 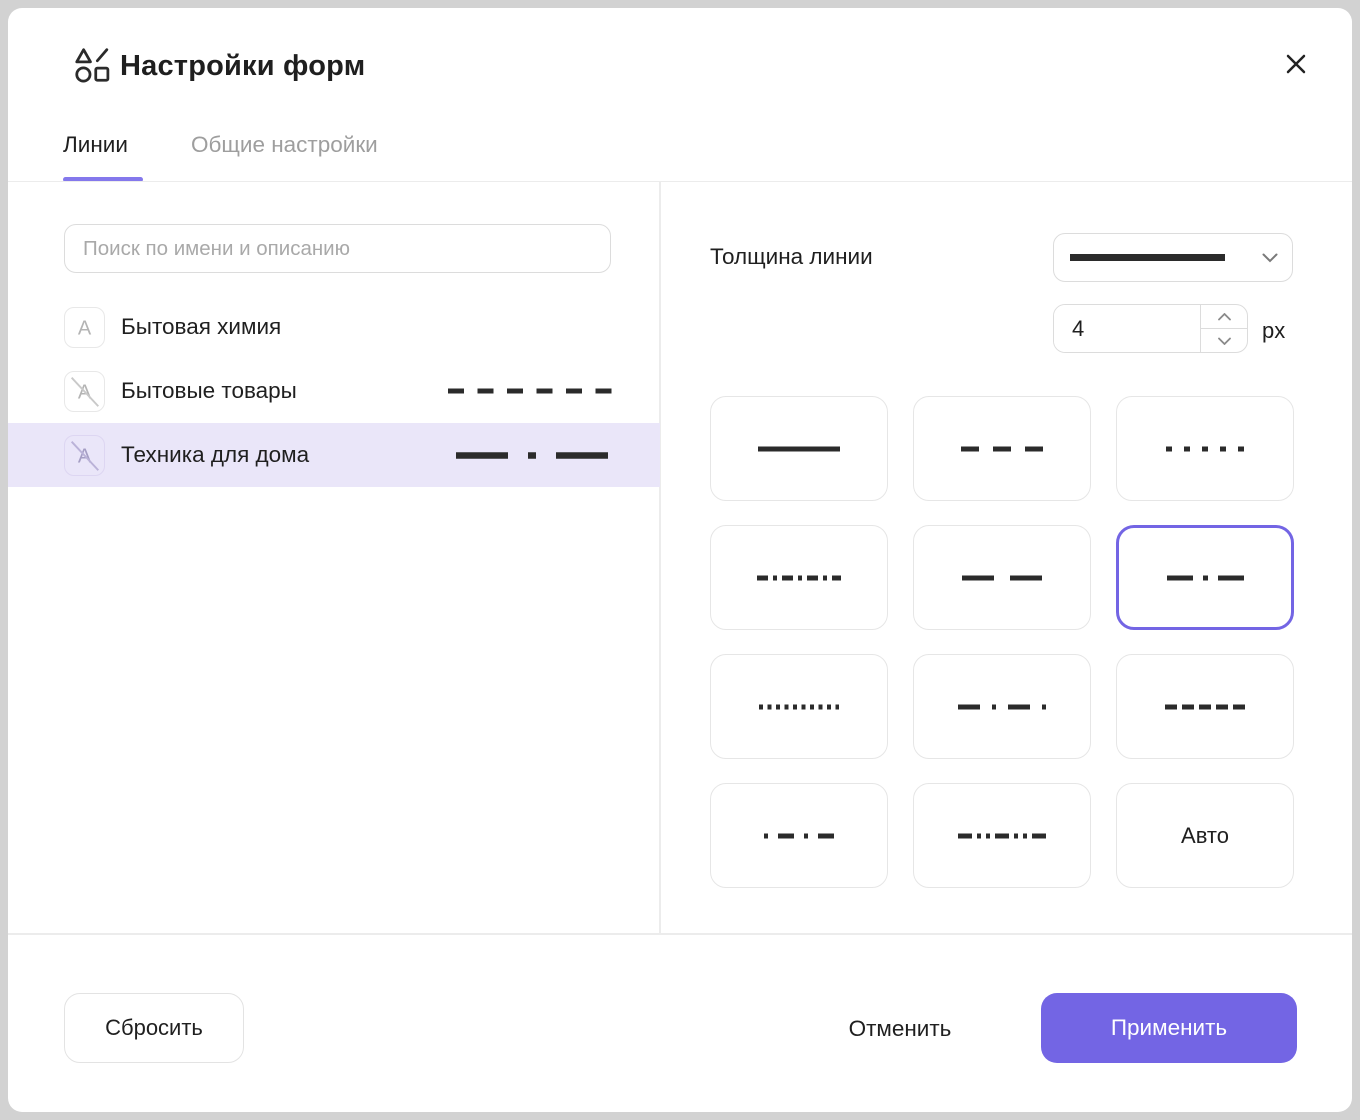 What do you see at coordinates (284, 145) in the screenshot?
I see `tab-general-settings: Общие настройки` at bounding box center [284, 145].